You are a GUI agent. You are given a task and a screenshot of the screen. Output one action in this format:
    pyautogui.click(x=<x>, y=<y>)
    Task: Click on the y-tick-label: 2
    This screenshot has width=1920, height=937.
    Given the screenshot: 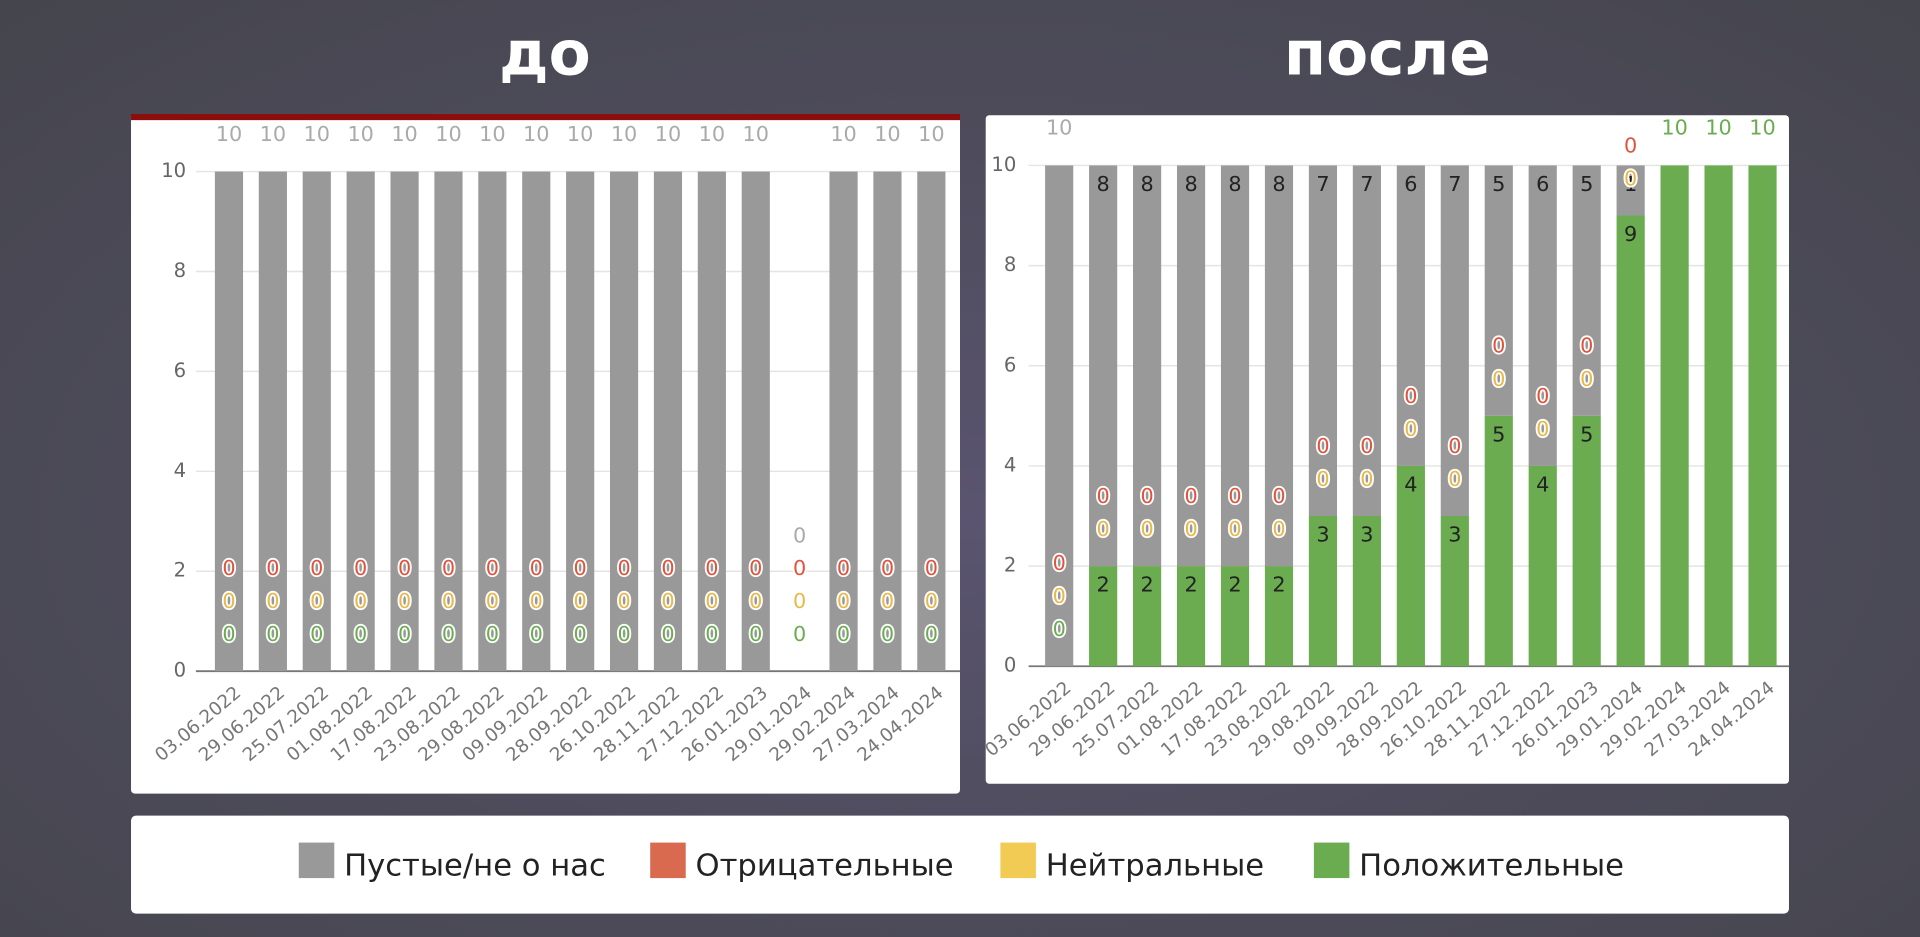 What is the action you would take?
    pyautogui.click(x=180, y=570)
    